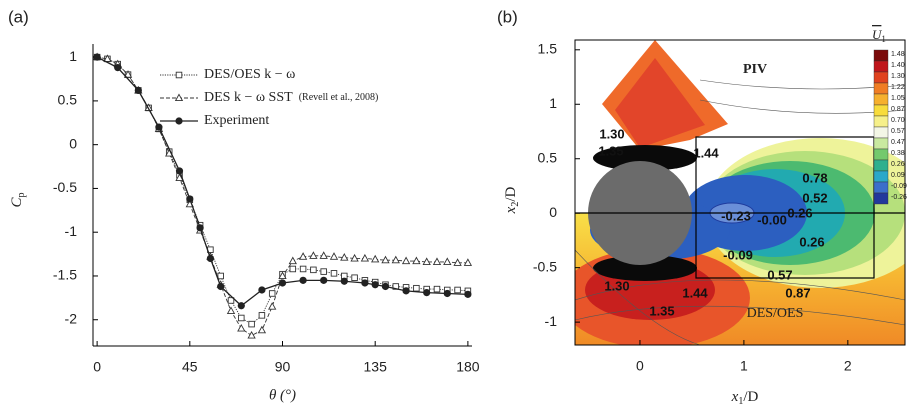 The width and height of the screenshot is (918, 419). I want to click on colorbar-label: 1.40, so click(898, 65).